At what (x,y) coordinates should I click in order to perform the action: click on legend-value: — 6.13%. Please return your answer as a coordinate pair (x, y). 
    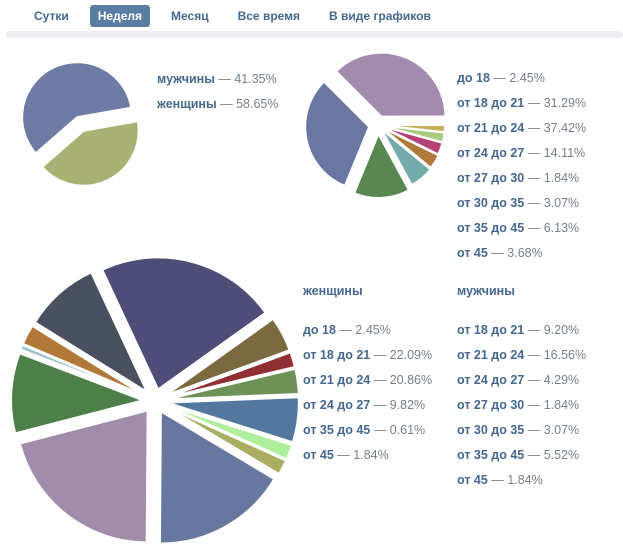
    Looking at the image, I should click on (552, 228).